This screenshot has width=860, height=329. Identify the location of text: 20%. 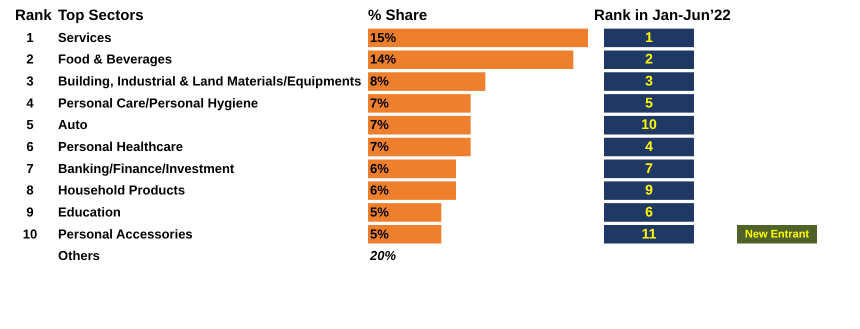
(382, 256).